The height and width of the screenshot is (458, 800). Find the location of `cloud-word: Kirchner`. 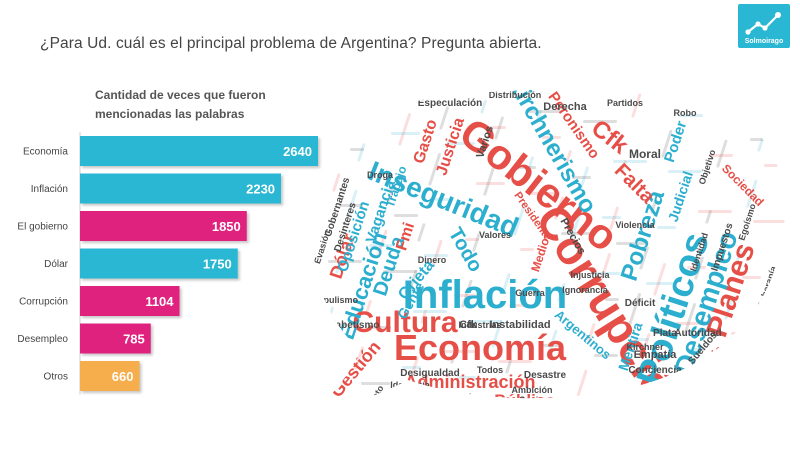

cloud-word: Kirchner is located at coordinates (645, 347).